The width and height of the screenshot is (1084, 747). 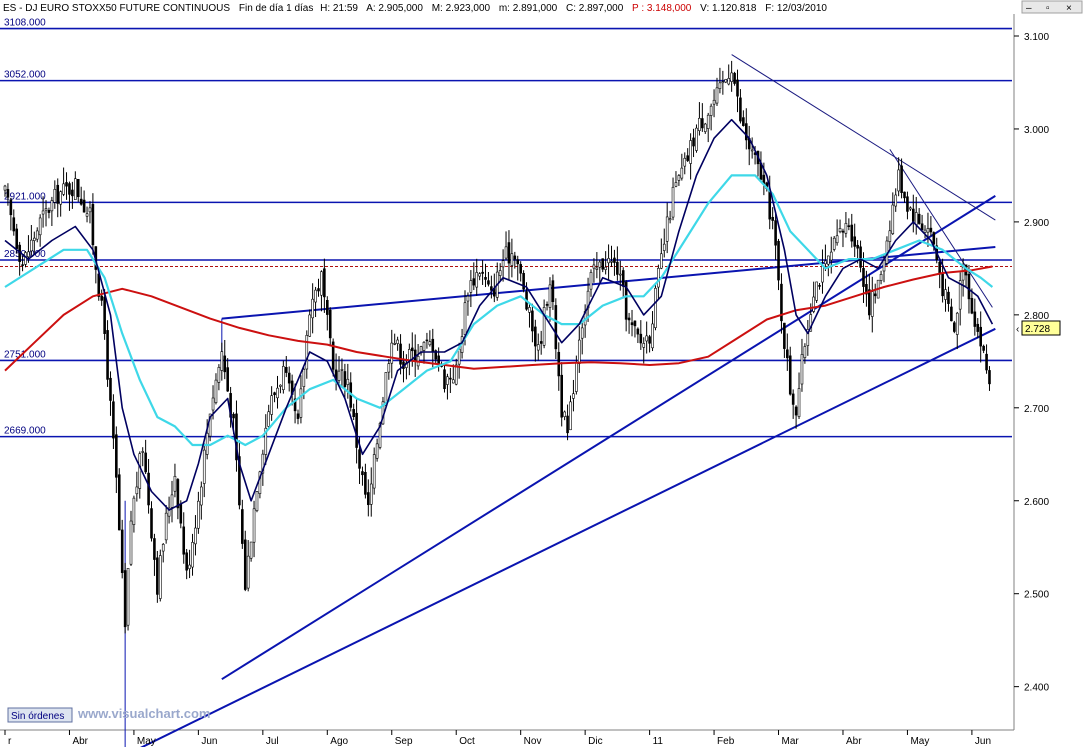 I want to click on maximize-icon: ▫, so click(x=1048, y=8).